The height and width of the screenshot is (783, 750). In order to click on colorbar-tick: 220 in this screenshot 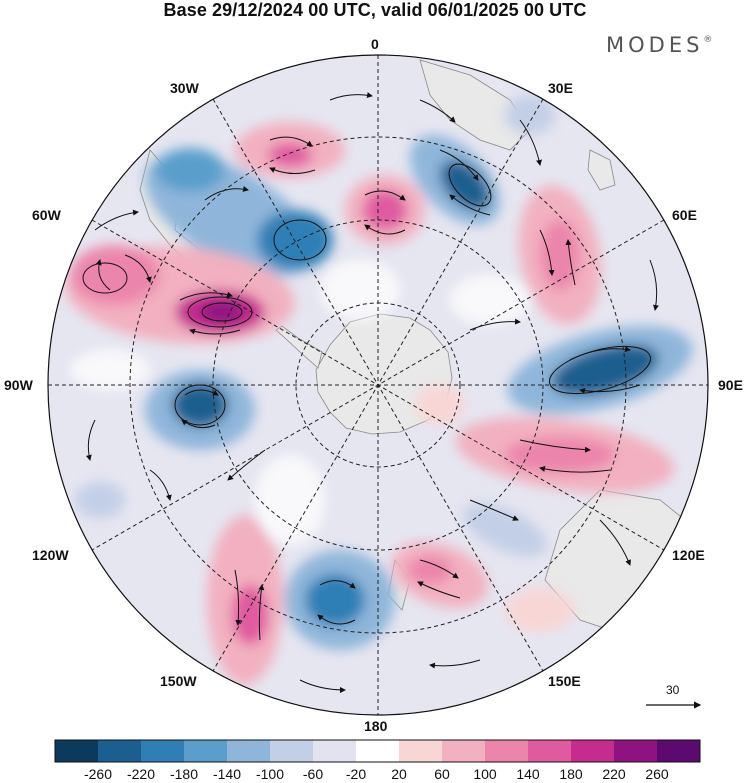, I will do `click(614, 774)`.